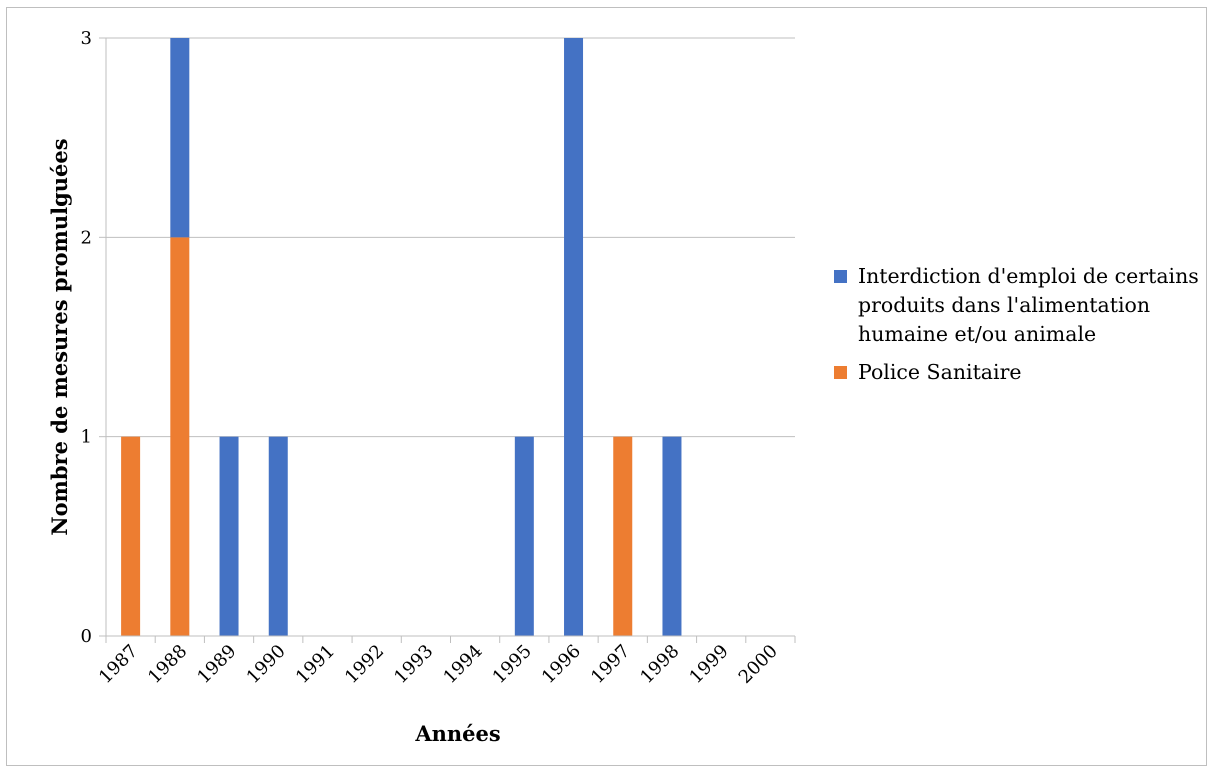 This screenshot has height=774, width=1214. What do you see at coordinates (118, 664) in the screenshot?
I see `x-tick-label-1987: 1987` at bounding box center [118, 664].